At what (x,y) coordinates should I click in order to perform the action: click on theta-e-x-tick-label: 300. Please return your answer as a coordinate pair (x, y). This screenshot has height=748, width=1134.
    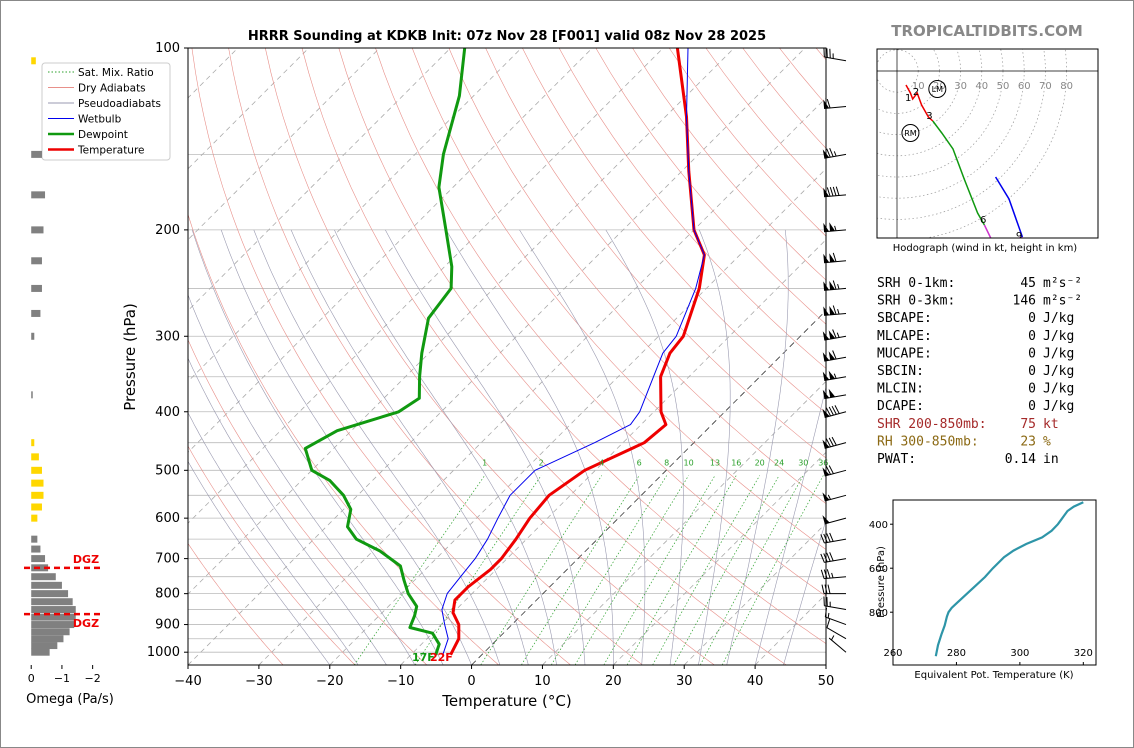
    Looking at the image, I should click on (1019, 653).